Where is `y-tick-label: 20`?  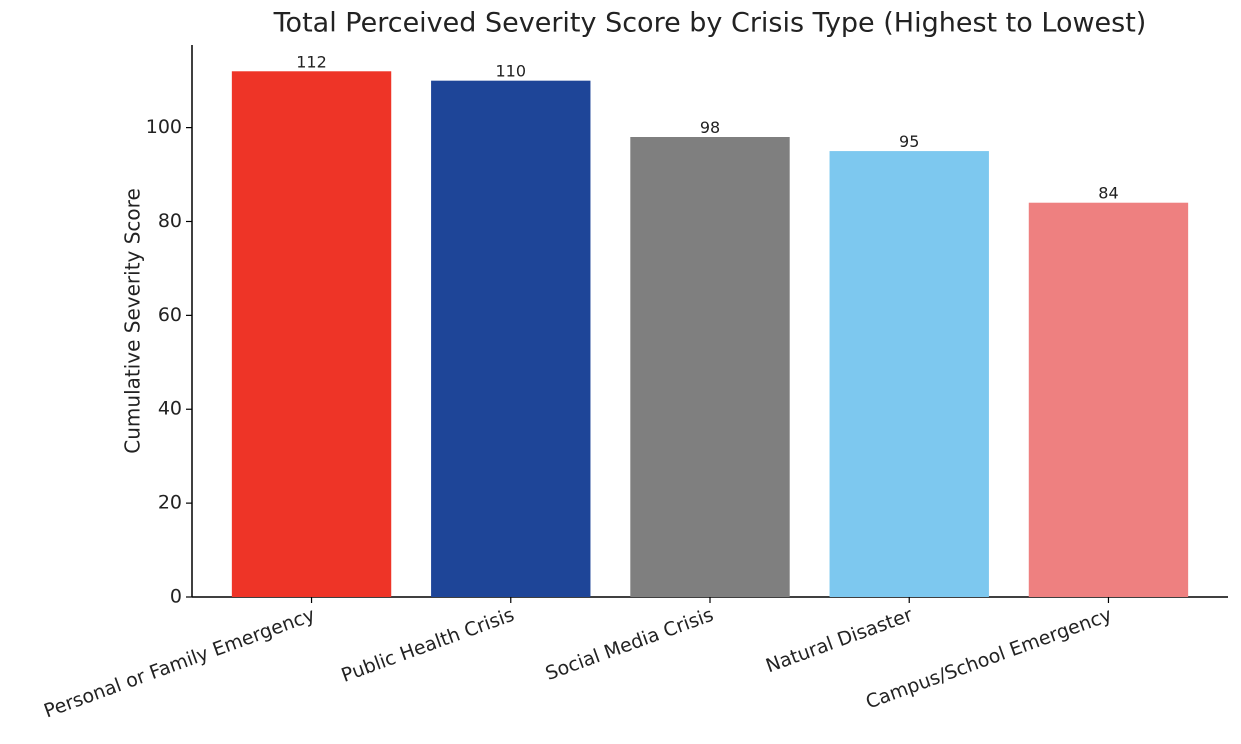 y-tick-label: 20 is located at coordinates (170, 503).